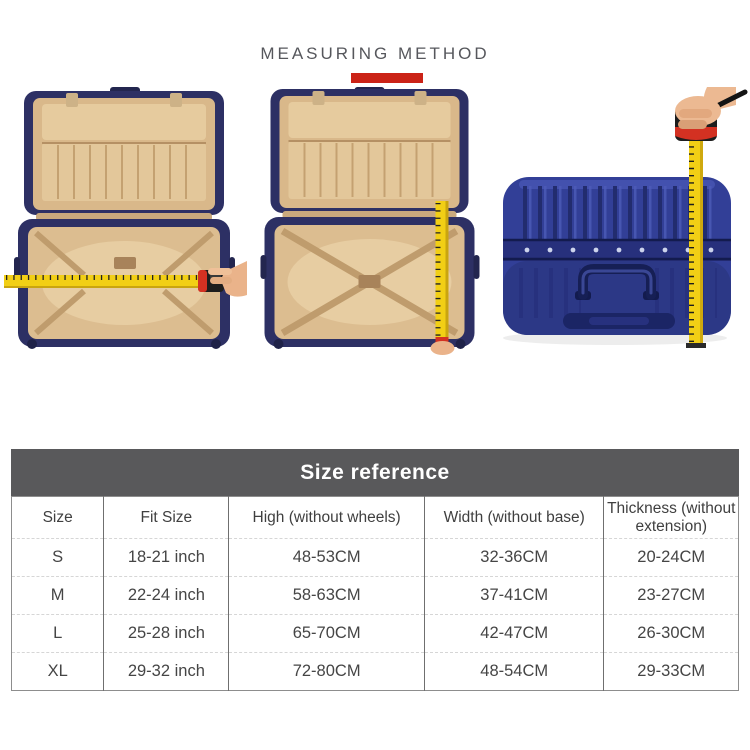 The width and height of the screenshot is (750, 750). I want to click on table-row-m: M 22-24 inch 58-63CM 37-41CM 23-27CM, so click(375, 595).